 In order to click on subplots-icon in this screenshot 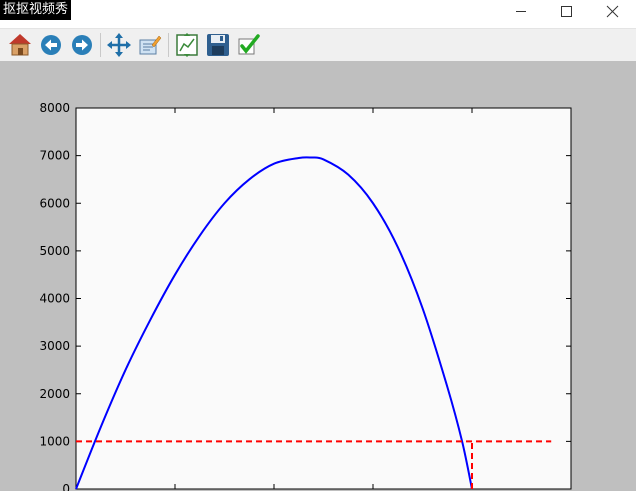, I will do `click(187, 45)`.